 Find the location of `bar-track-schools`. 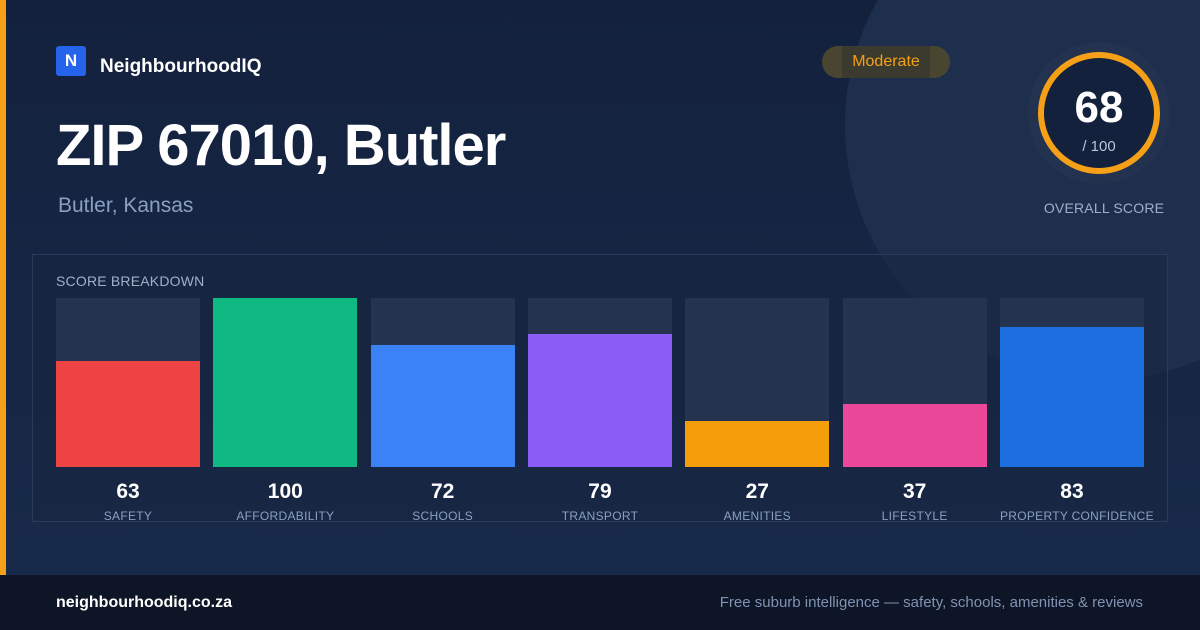

bar-track-schools is located at coordinates (442, 382).